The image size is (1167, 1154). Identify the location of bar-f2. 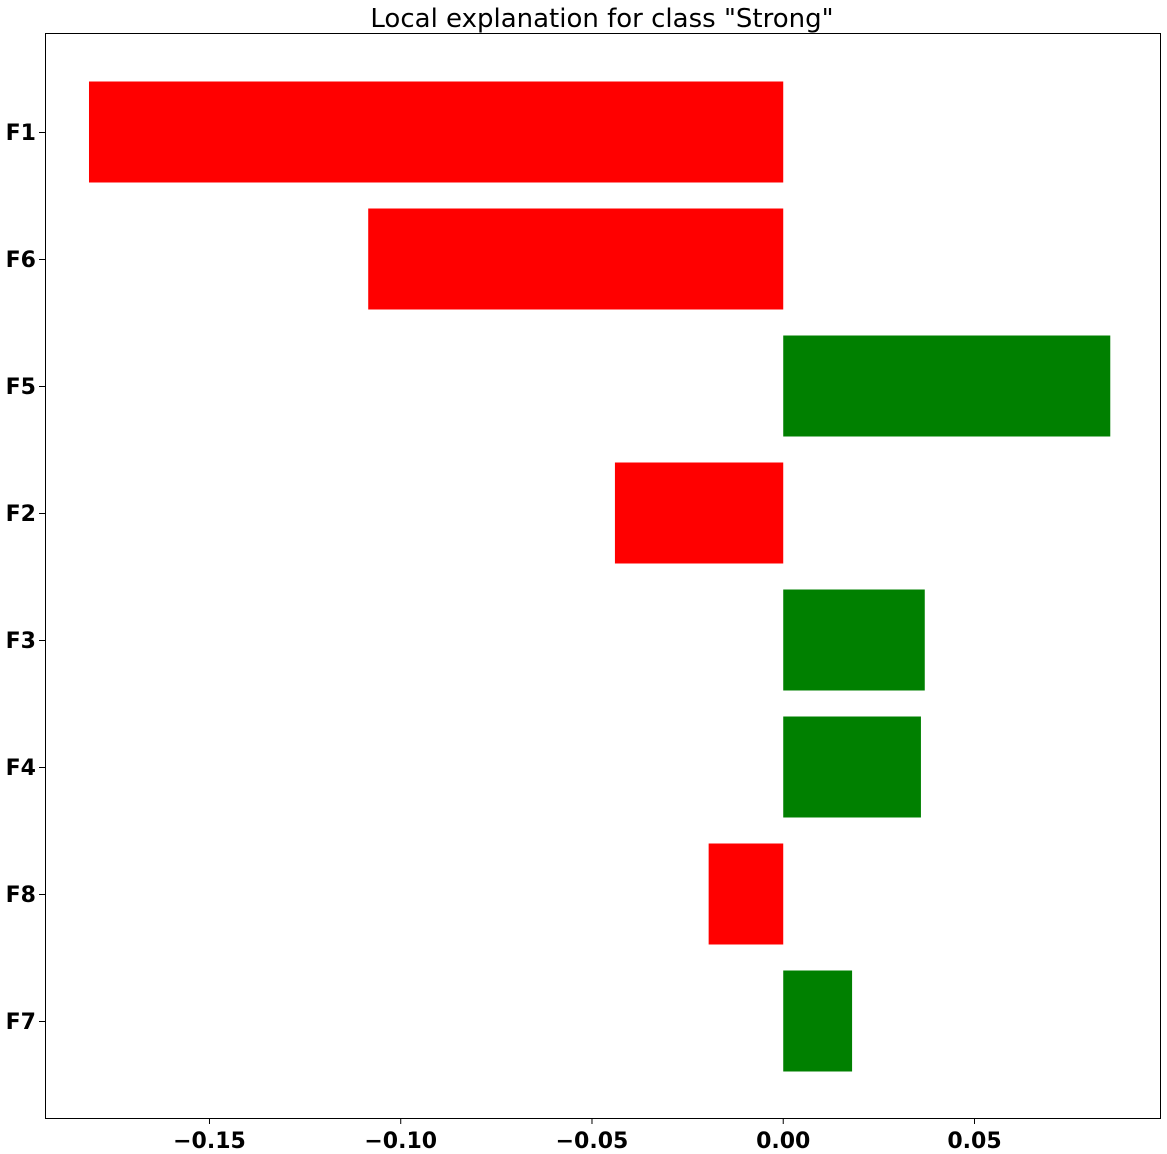
(699, 513).